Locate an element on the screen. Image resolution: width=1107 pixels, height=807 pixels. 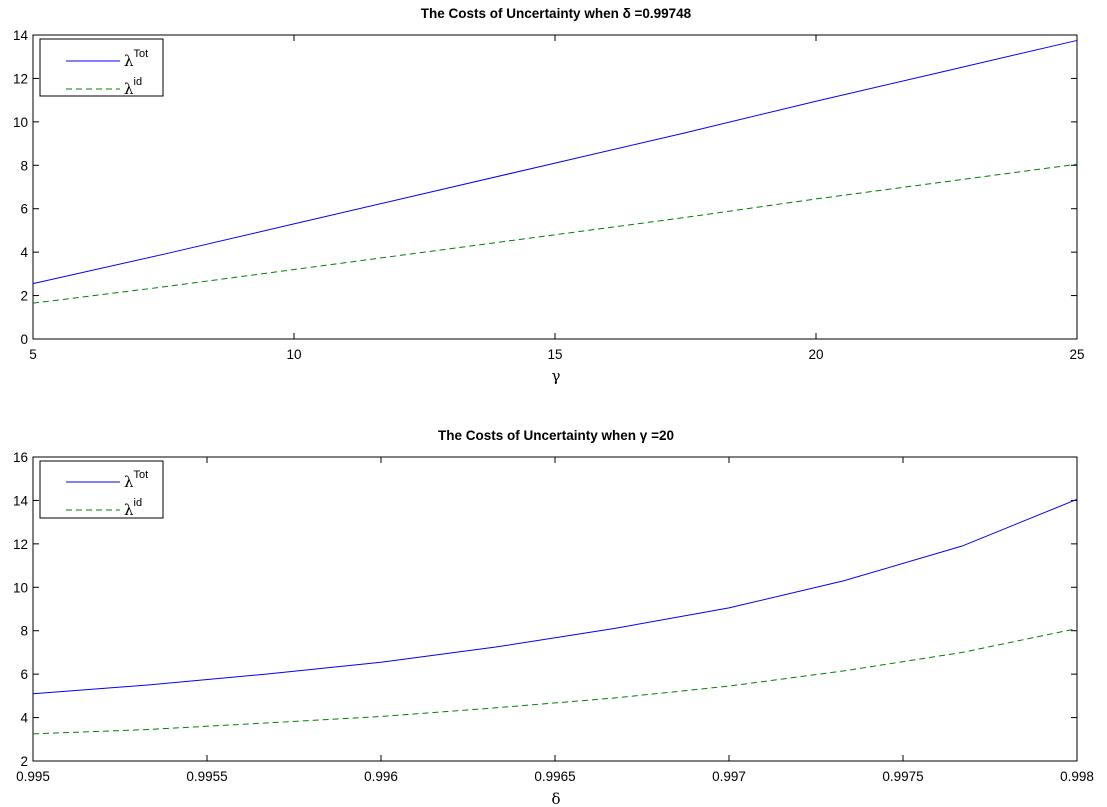
top-chart-xtick-label: 20 is located at coordinates (815, 354).